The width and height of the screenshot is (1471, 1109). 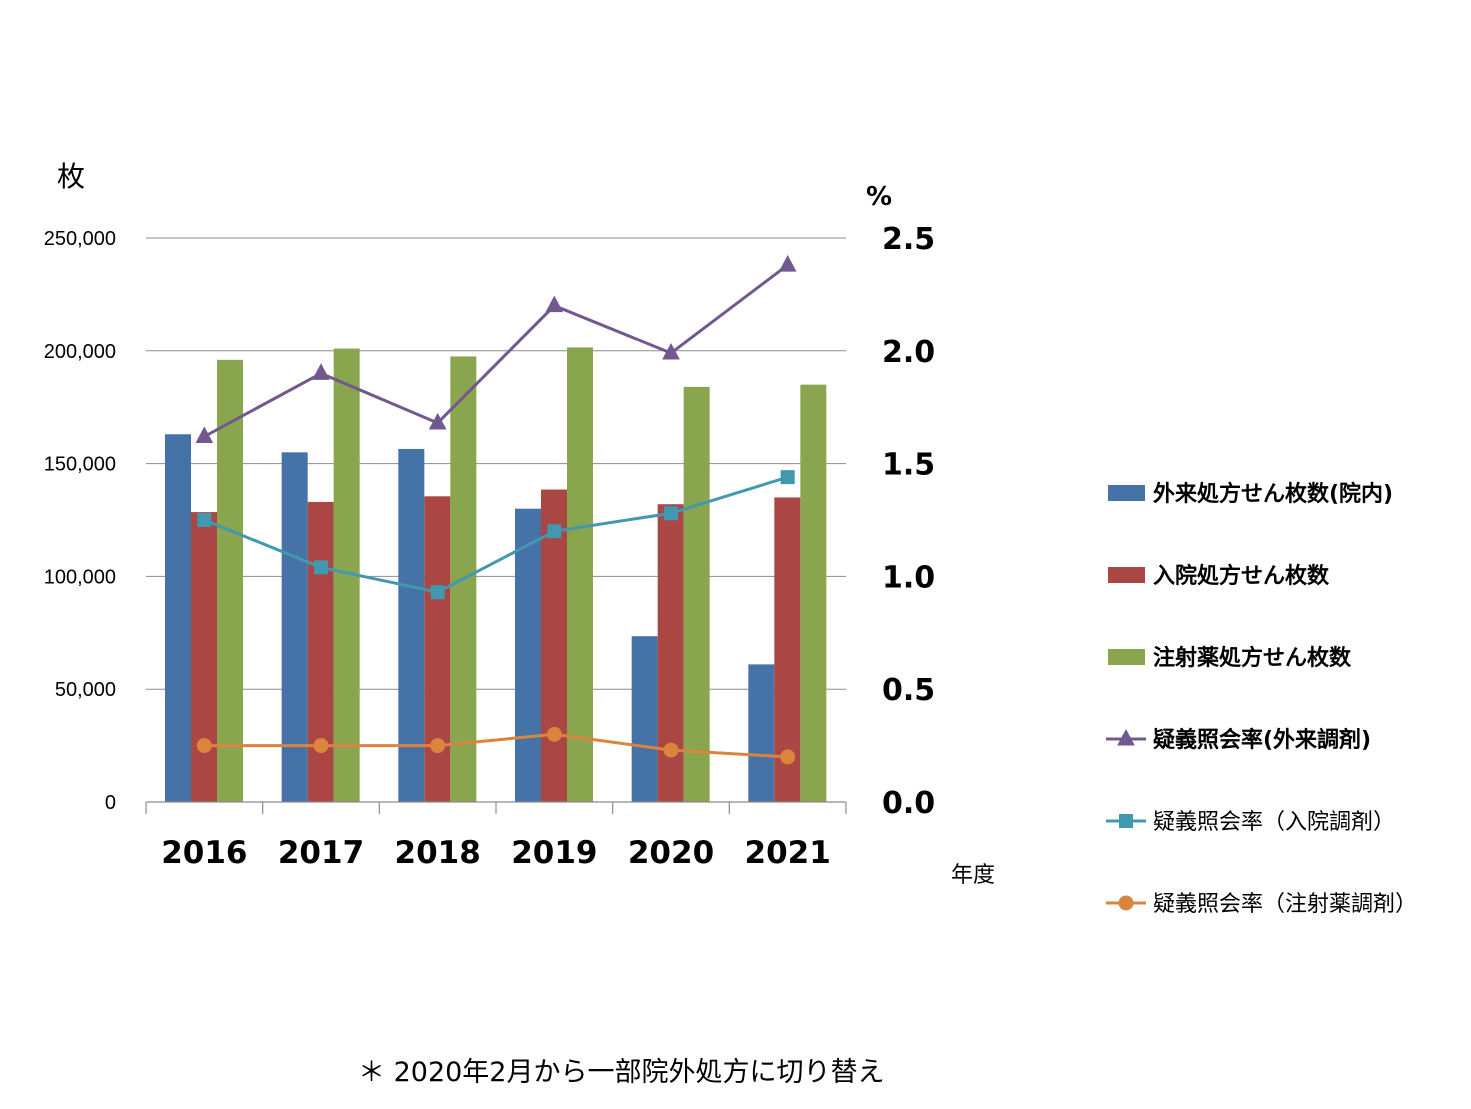 I want to click on x-tick-label: 2016, so click(x=204, y=853).